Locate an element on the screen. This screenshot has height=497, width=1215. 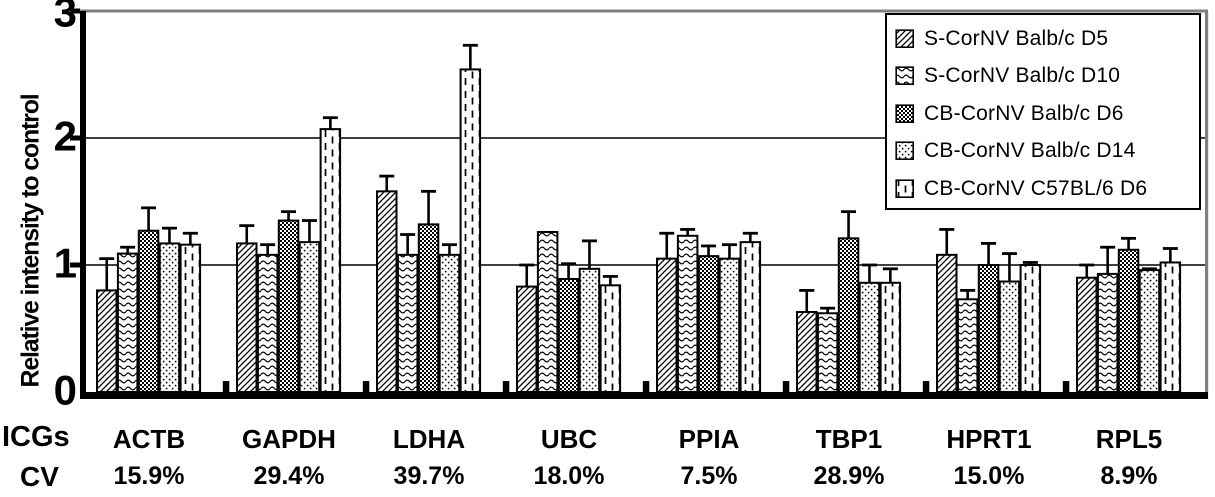
legend-label: CB-CorNV C57BL/6 D6 is located at coordinates (1036, 188).